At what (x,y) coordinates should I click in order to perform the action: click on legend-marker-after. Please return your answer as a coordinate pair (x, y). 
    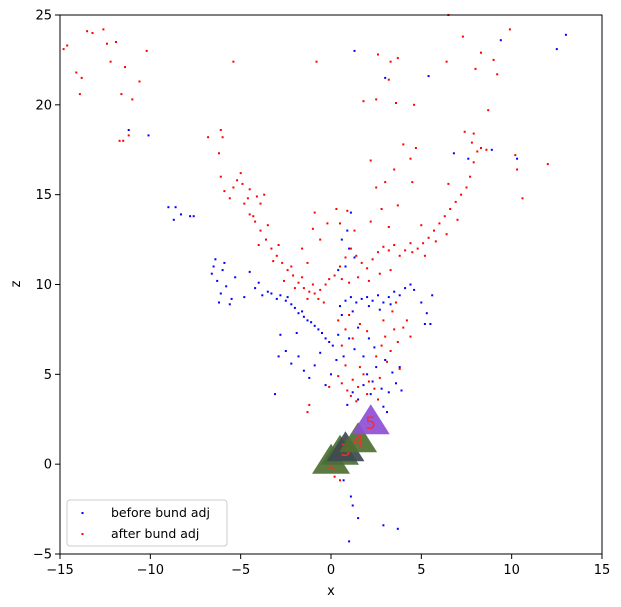
    Looking at the image, I should click on (82, 534).